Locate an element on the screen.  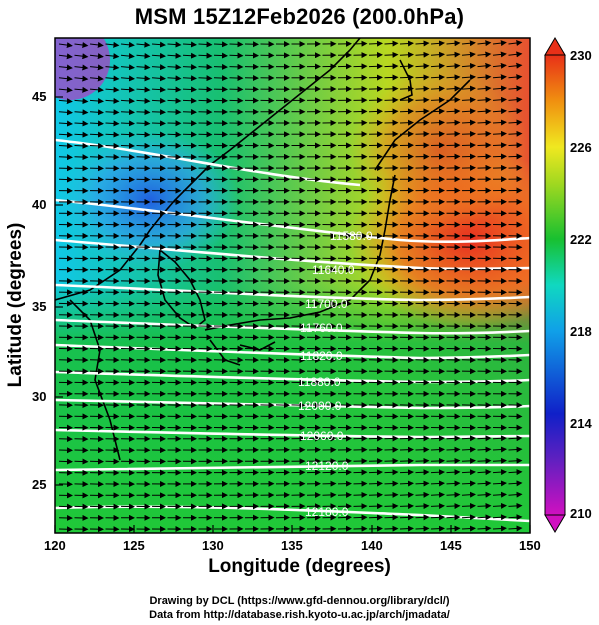
contour-label: 11640.0 is located at coordinates (333, 270).